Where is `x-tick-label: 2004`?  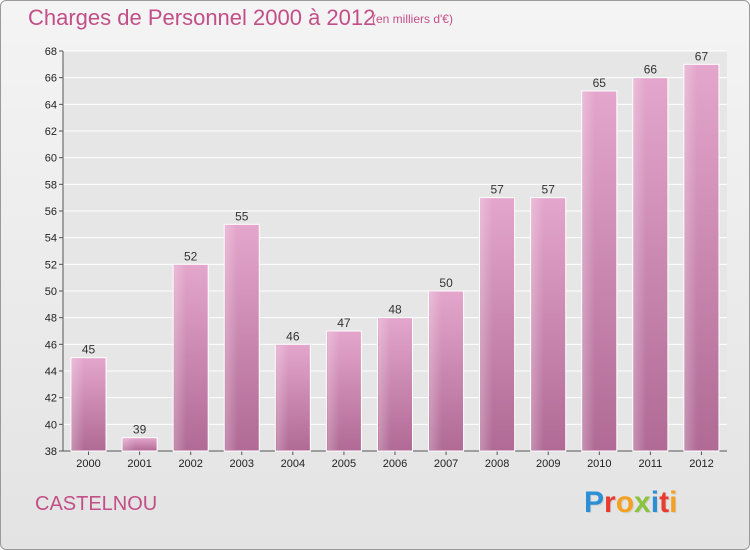
x-tick-label: 2004 is located at coordinates (293, 464).